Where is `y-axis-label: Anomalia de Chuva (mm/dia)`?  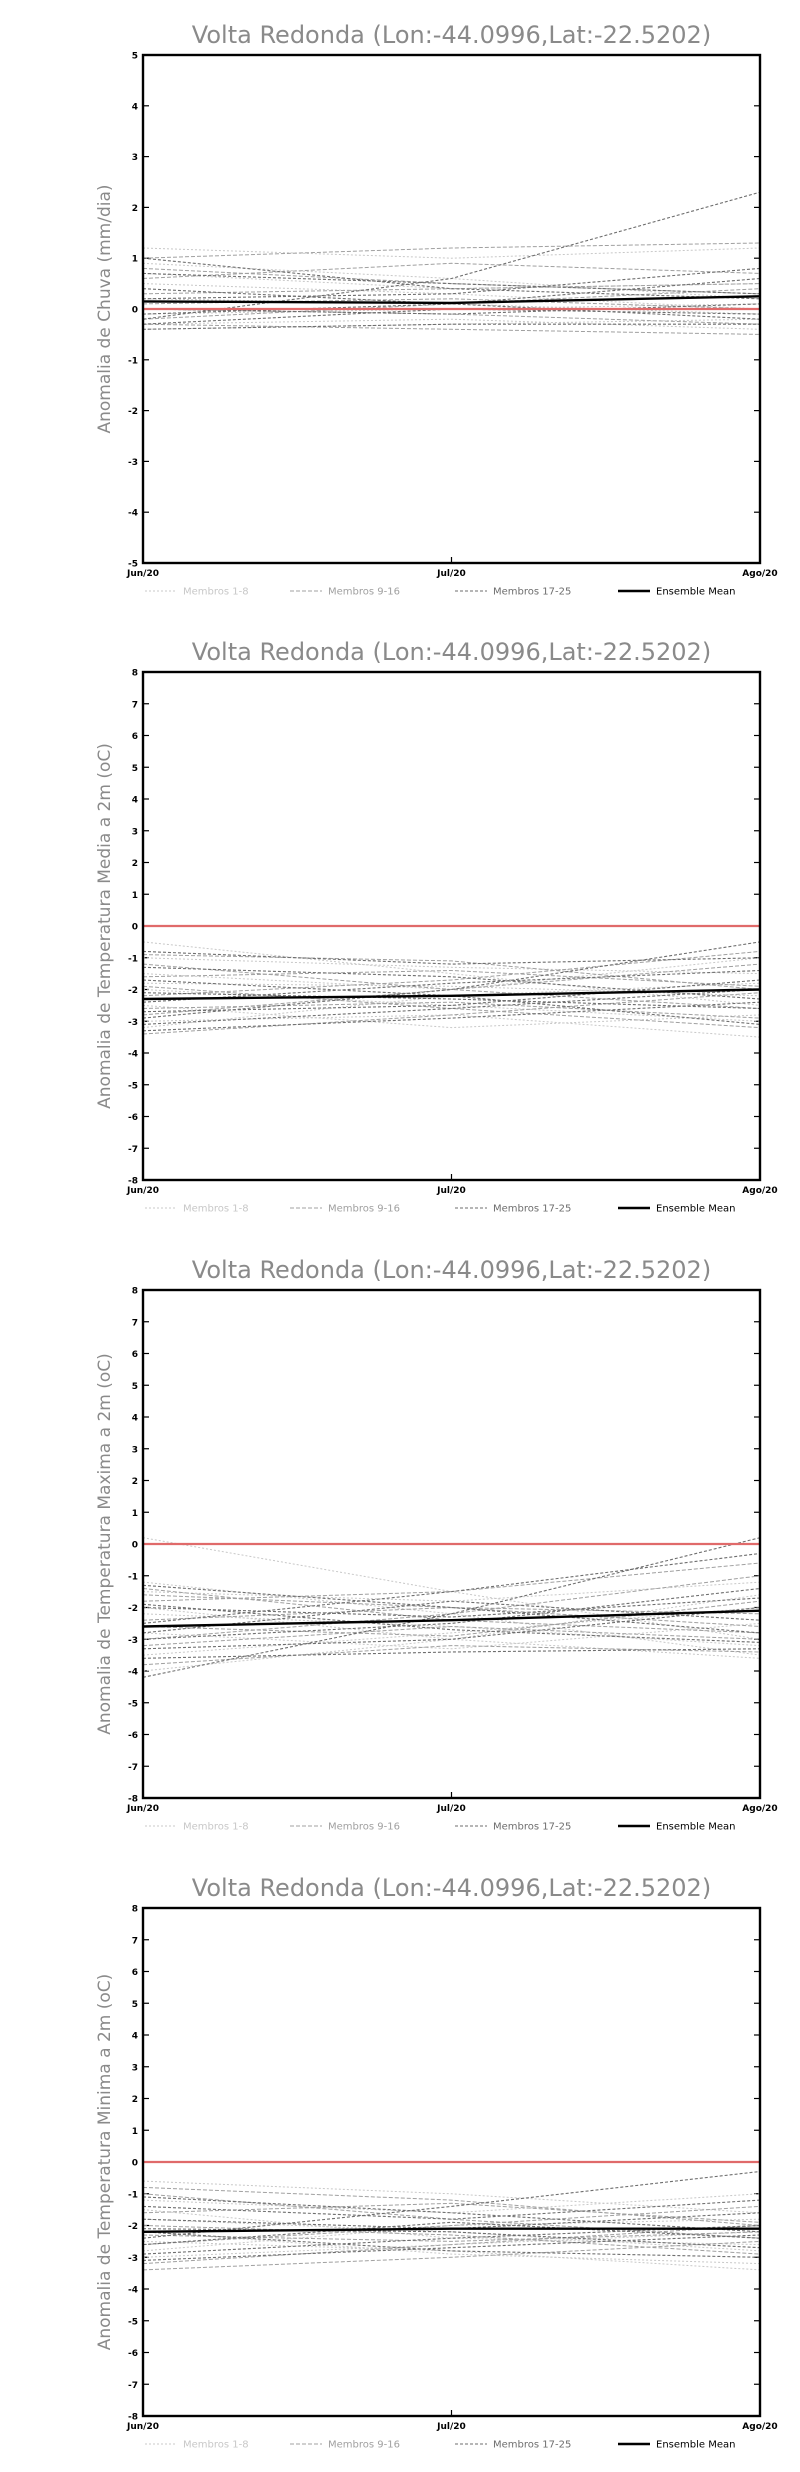 y-axis-label: Anomalia de Chuva (mm/dia) is located at coordinates (105, 308).